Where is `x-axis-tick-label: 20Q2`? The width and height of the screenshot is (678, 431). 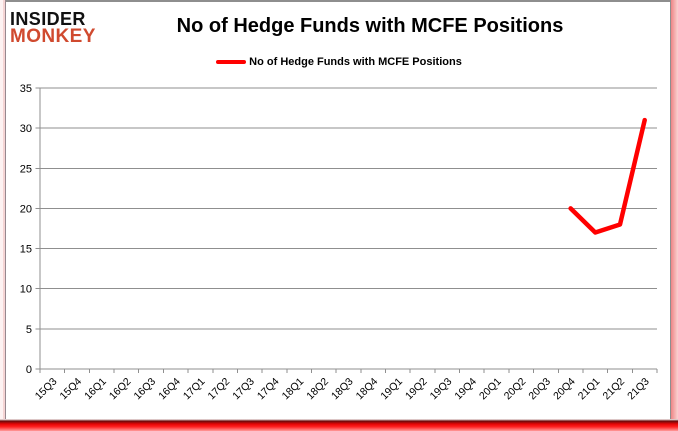 x-axis-tick-label: 20Q2 is located at coordinates (515, 389).